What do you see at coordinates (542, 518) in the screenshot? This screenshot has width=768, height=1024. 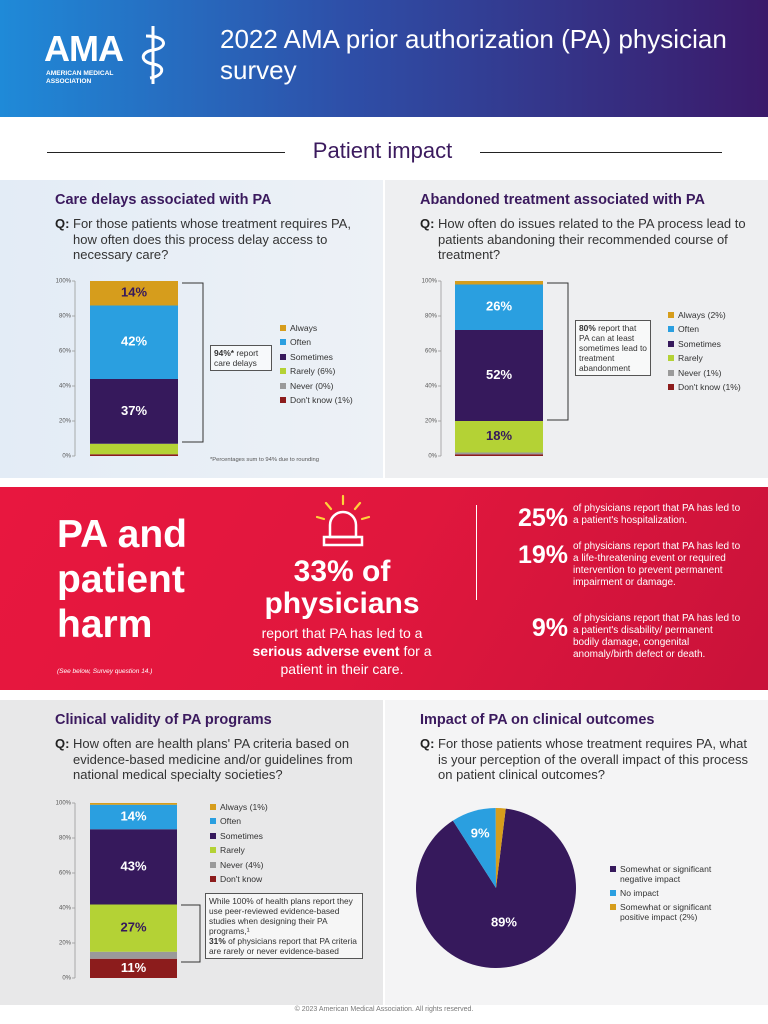 I see `stat-value: 25%` at bounding box center [542, 518].